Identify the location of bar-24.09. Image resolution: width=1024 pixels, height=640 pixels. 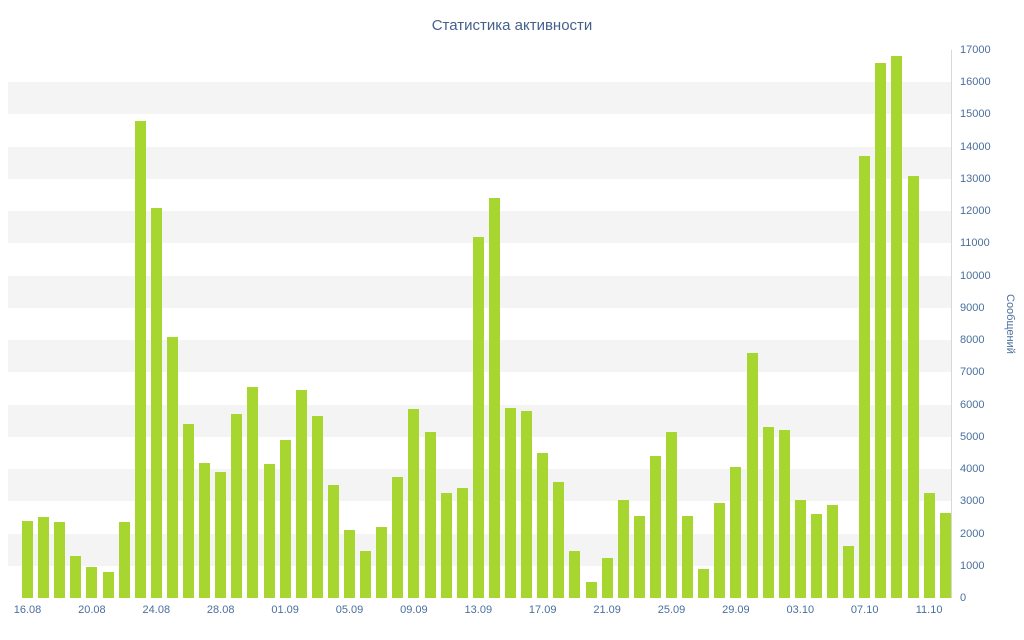
(655, 527).